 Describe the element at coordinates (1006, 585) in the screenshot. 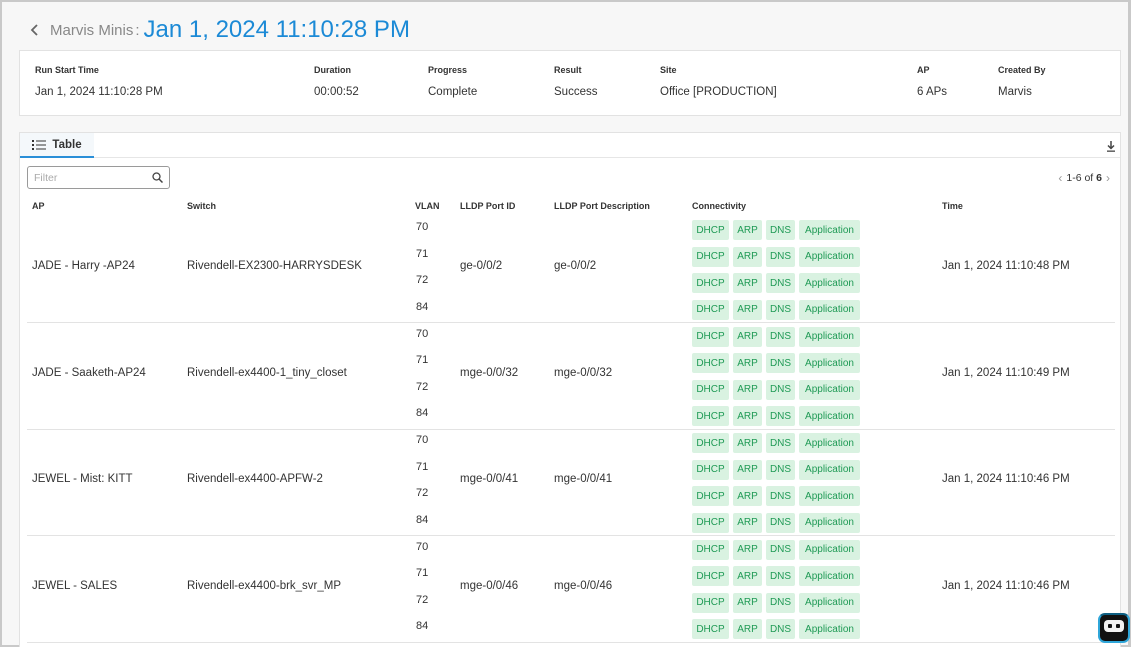

I see `time-cell: Jan 1, 2024 11:10:46 PM` at that location.